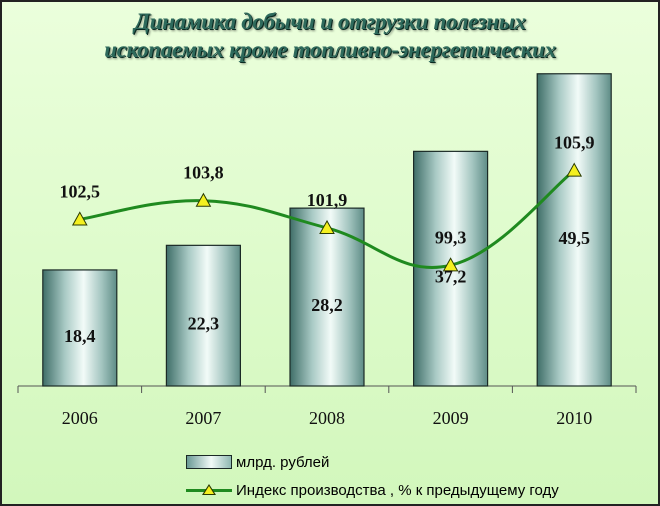  Describe the element at coordinates (80, 191) in the screenshot. I see `index-value-label: 102,5` at that location.